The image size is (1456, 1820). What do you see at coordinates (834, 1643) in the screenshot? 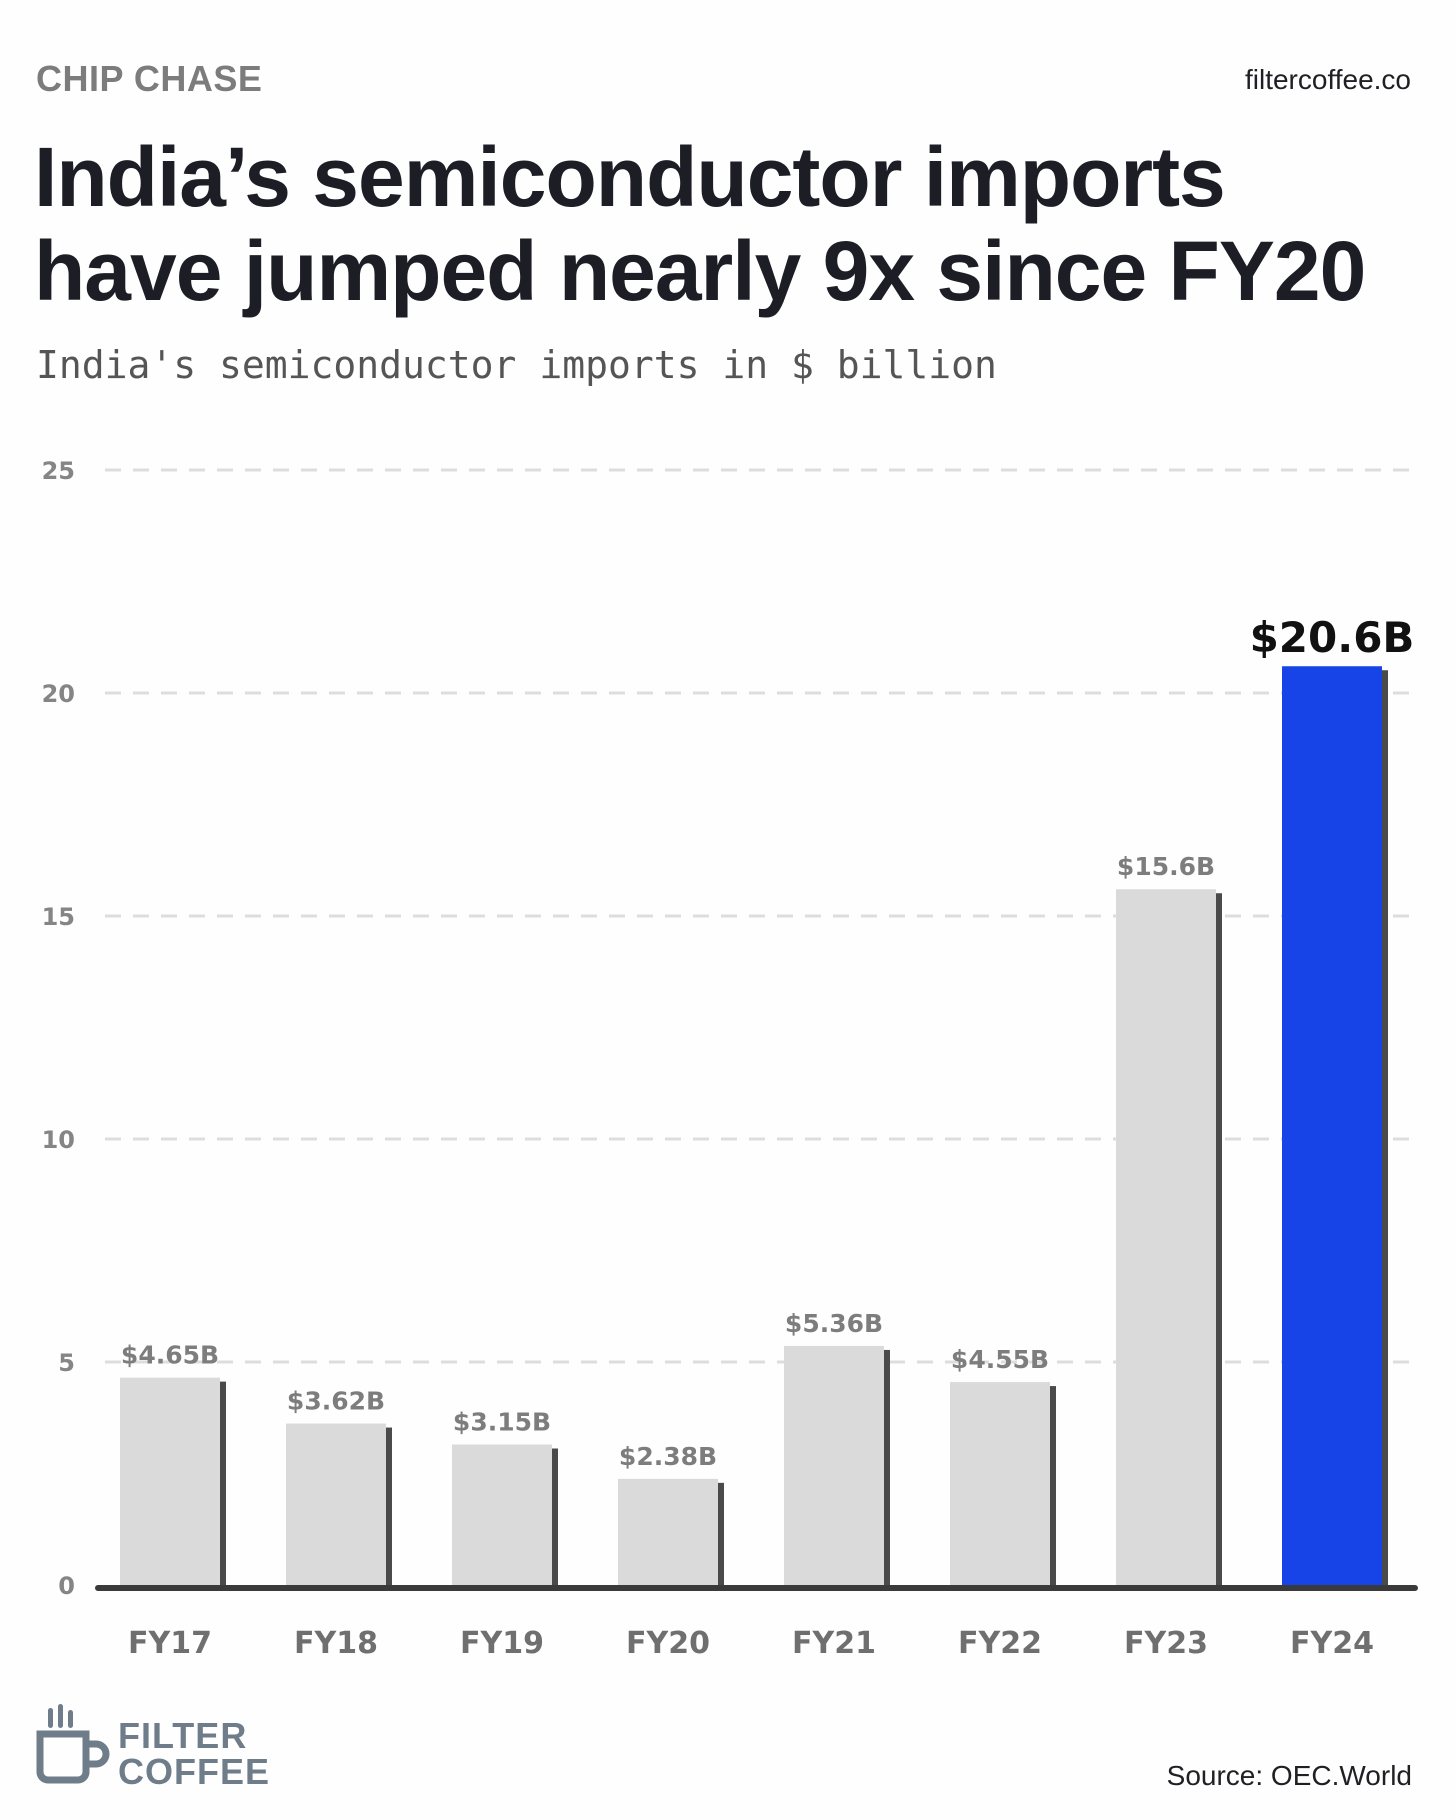
I see `x-tick-label: FY21` at bounding box center [834, 1643].